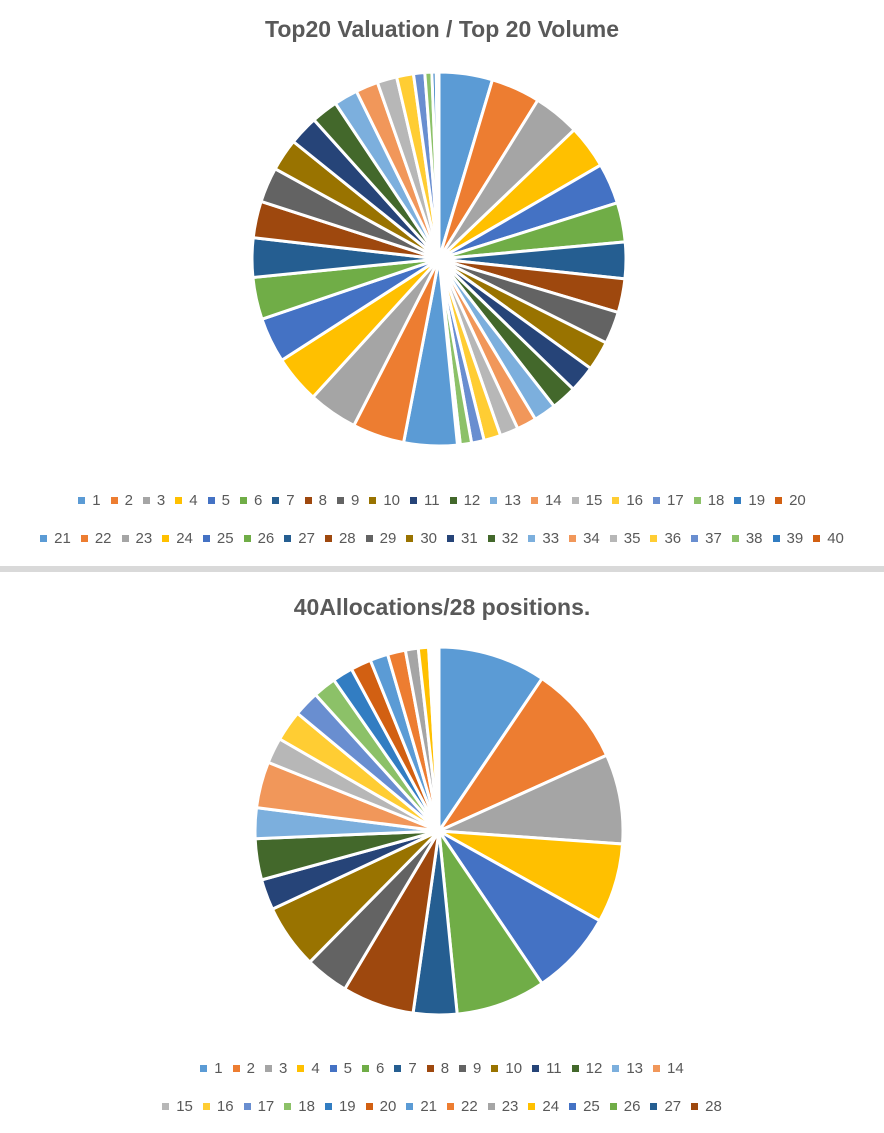 Image resolution: width=884 pixels, height=1133 pixels. I want to click on panel-divider, so click(442, 569).